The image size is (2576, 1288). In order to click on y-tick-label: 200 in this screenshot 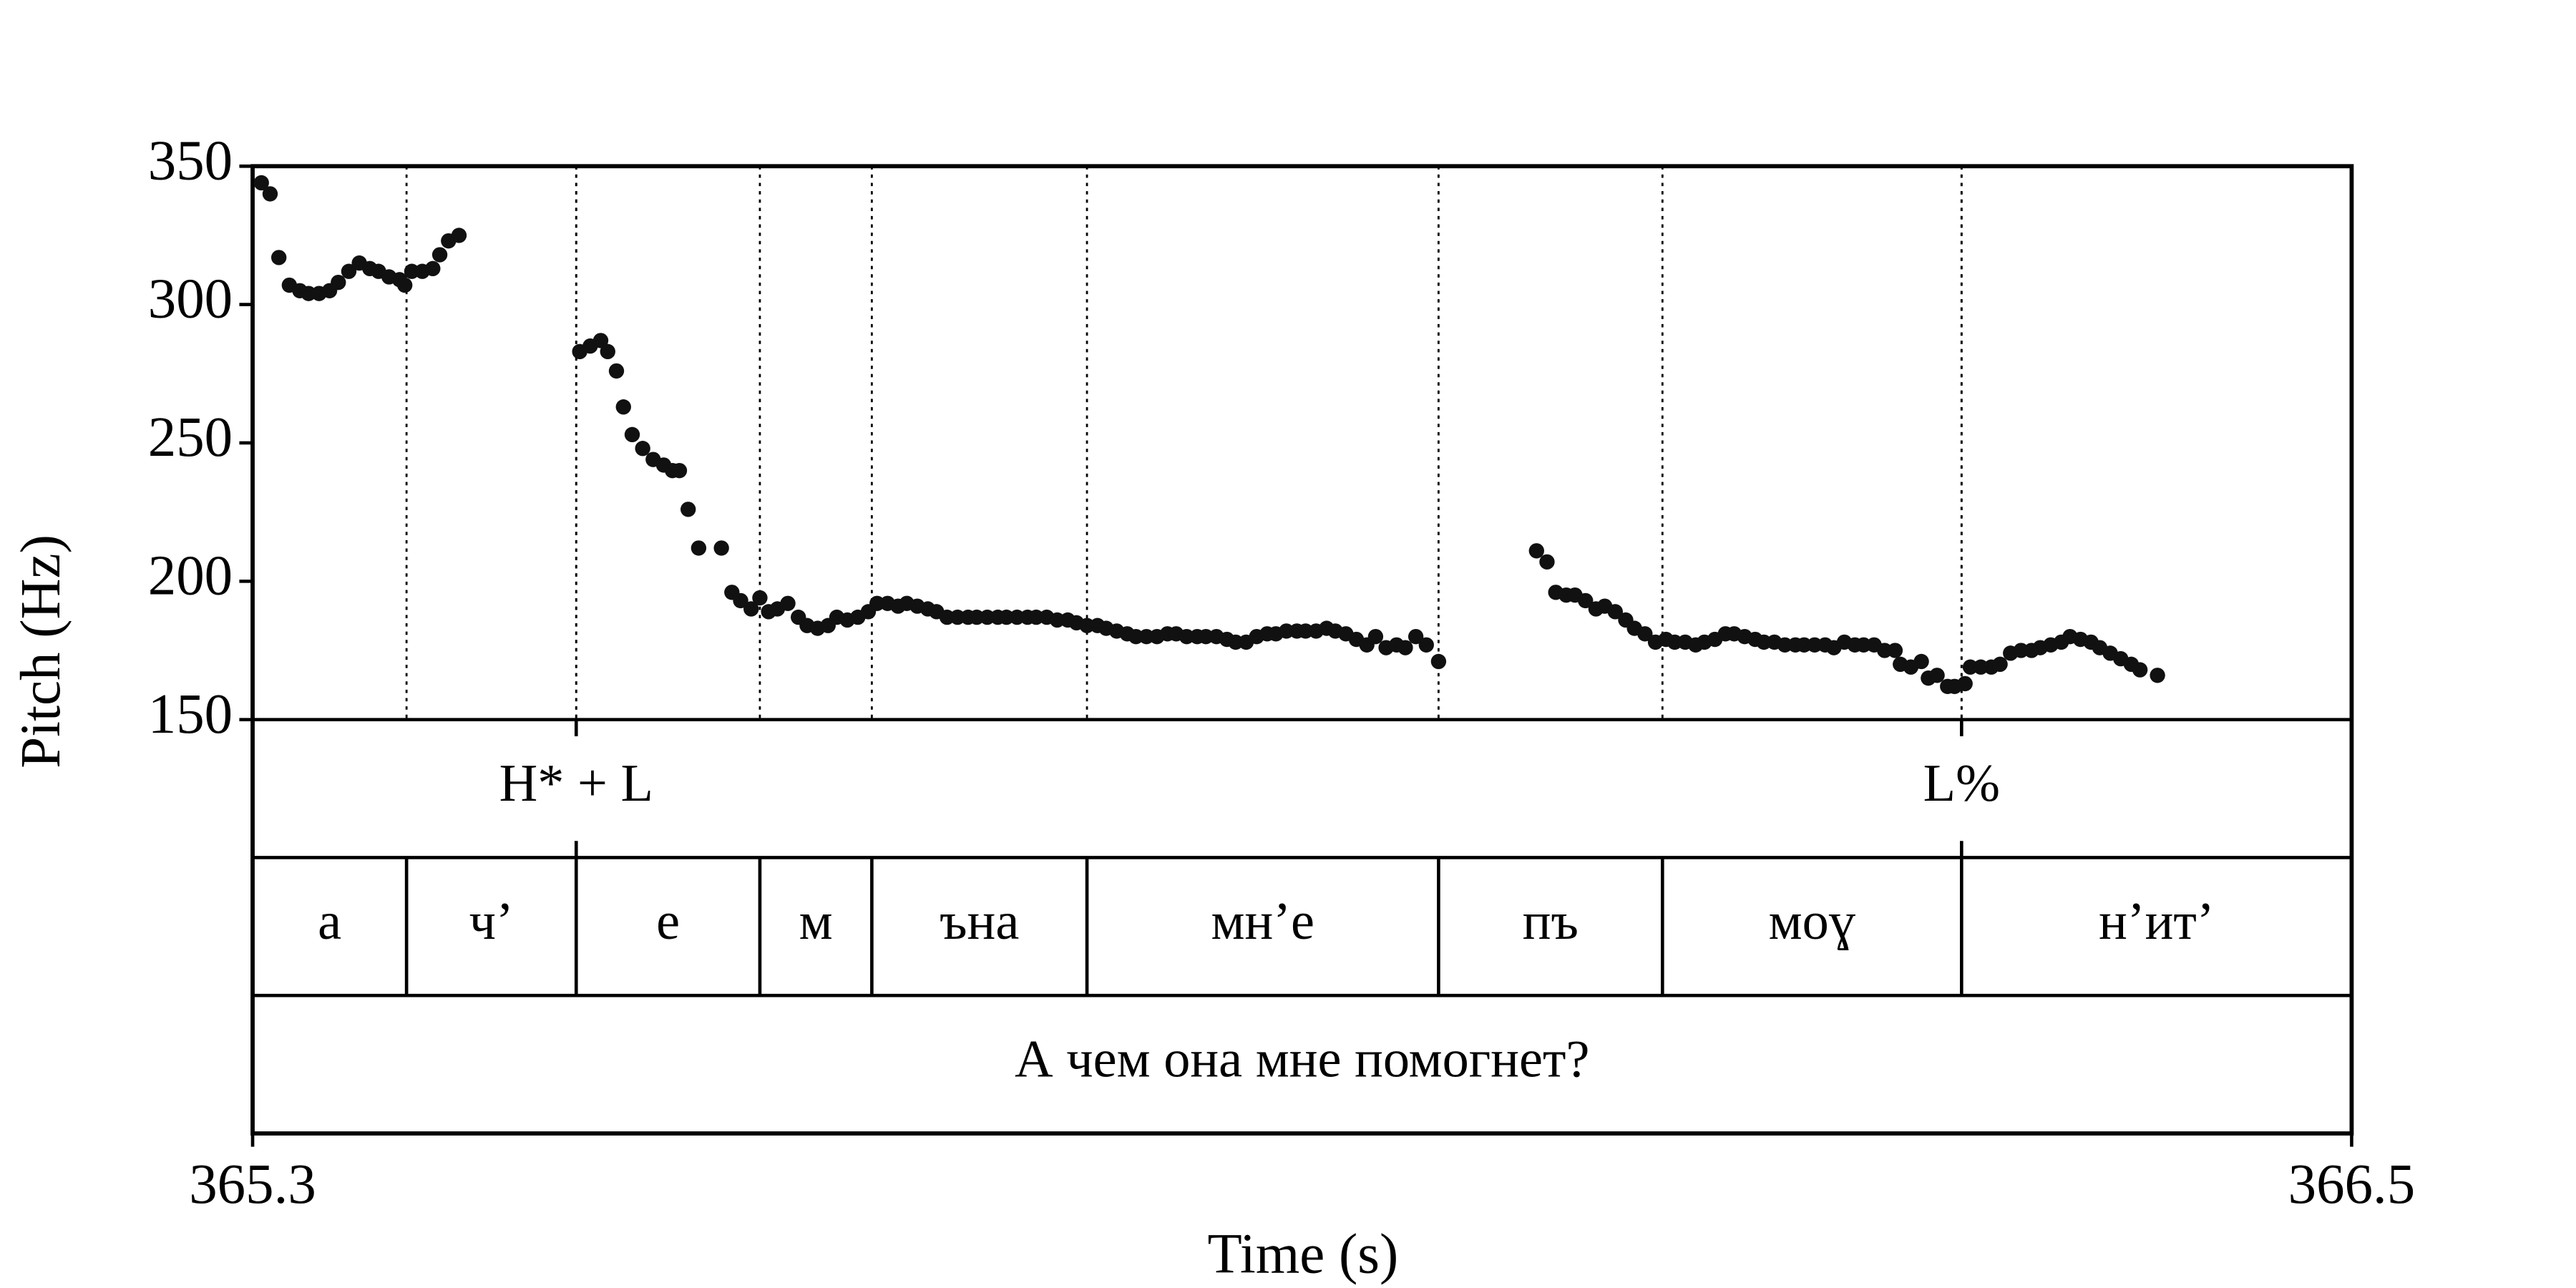, I will do `click(190, 576)`.